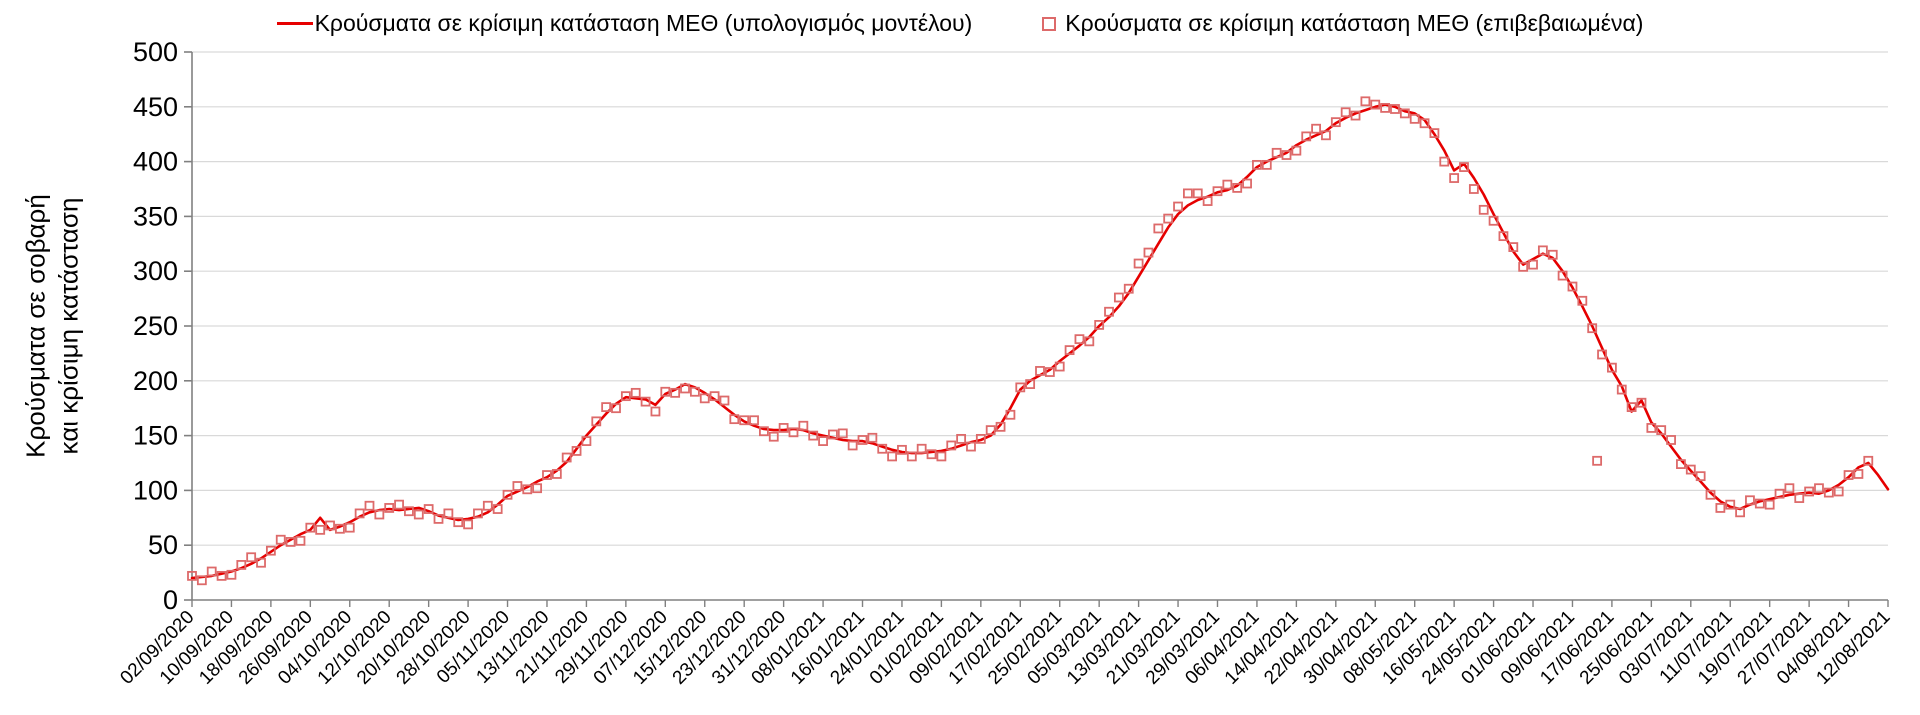 Image resolution: width=1920 pixels, height=715 pixels. Describe the element at coordinates (155, 52) in the screenshot. I see `y-tick-label: 500` at that location.